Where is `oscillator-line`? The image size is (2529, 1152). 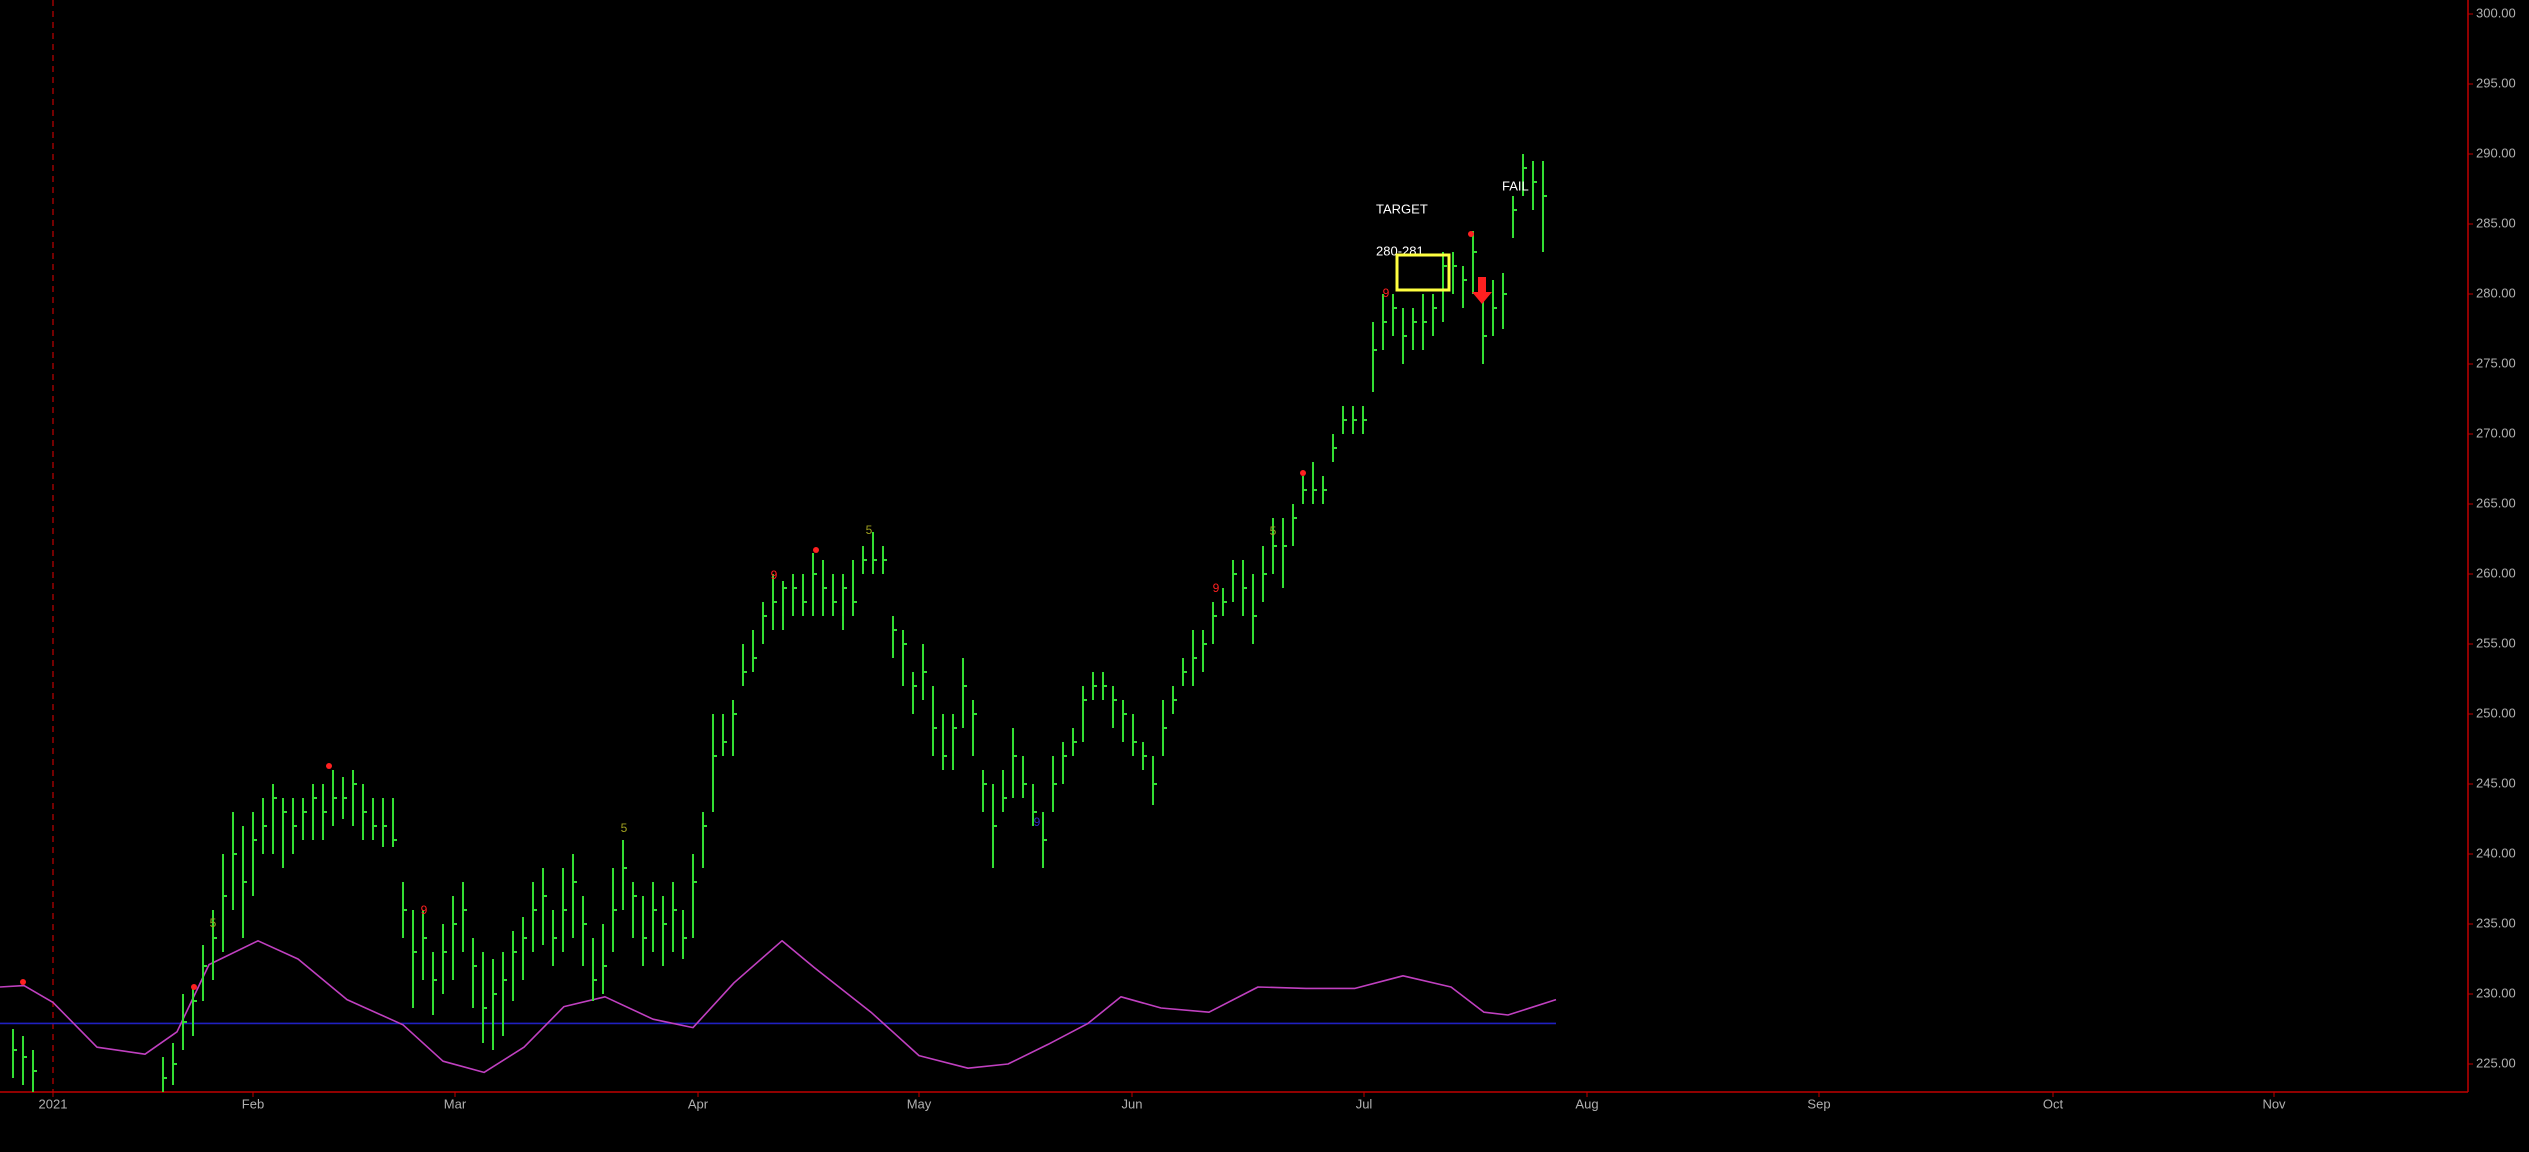 oscillator-line is located at coordinates (778, 1007).